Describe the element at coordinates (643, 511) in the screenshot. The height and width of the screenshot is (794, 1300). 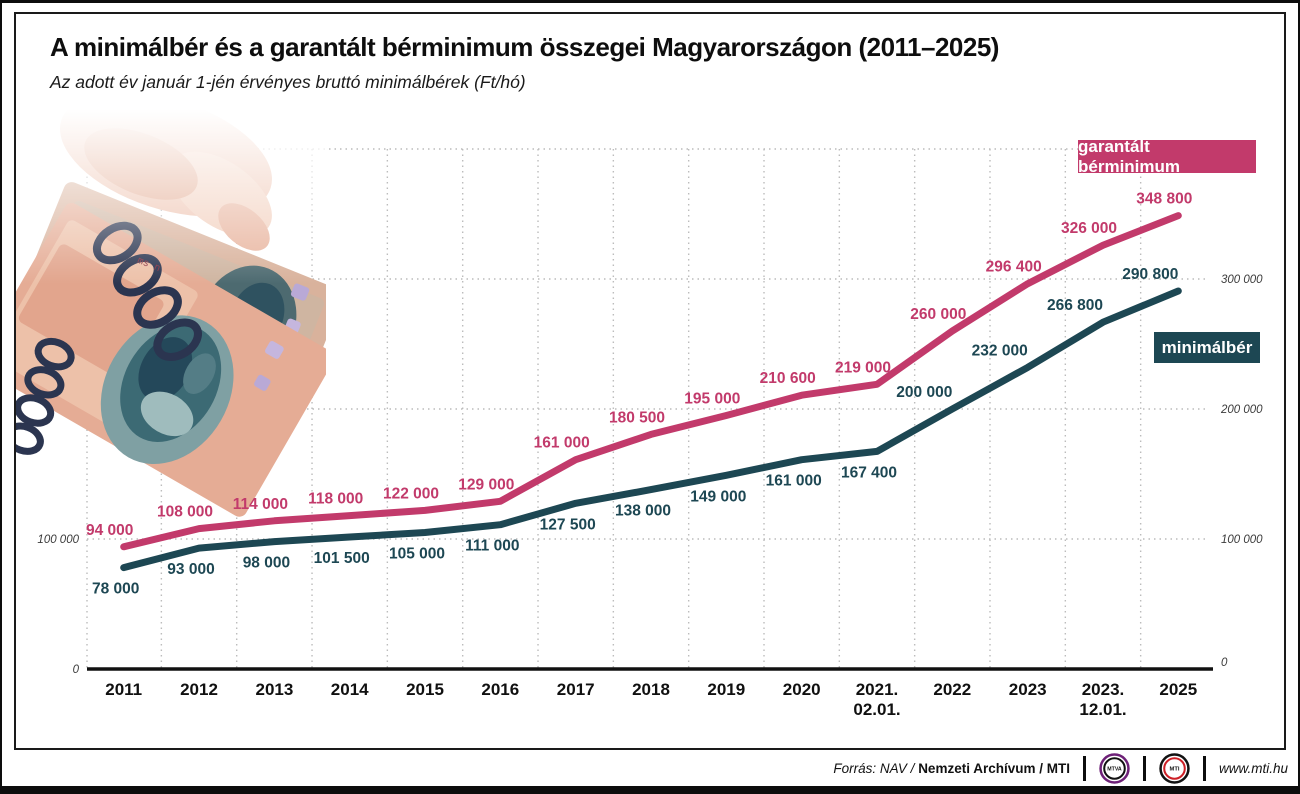
I see `value-label: 138 000` at that location.